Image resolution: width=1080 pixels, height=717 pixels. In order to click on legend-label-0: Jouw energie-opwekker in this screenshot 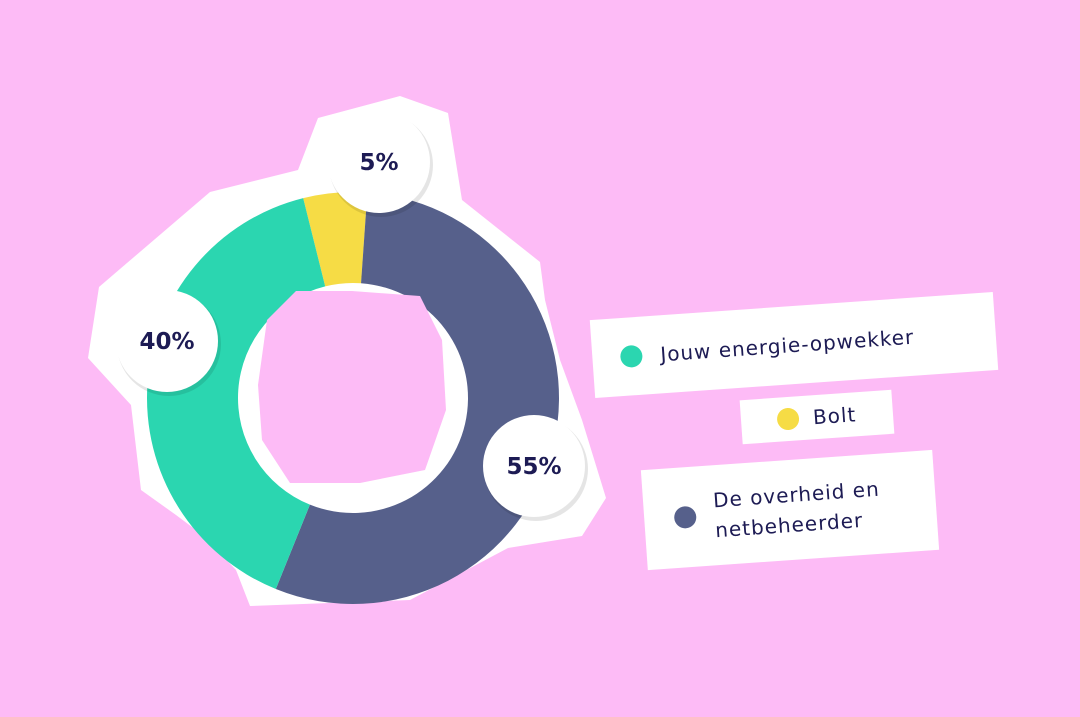, I will do `click(787, 346)`.